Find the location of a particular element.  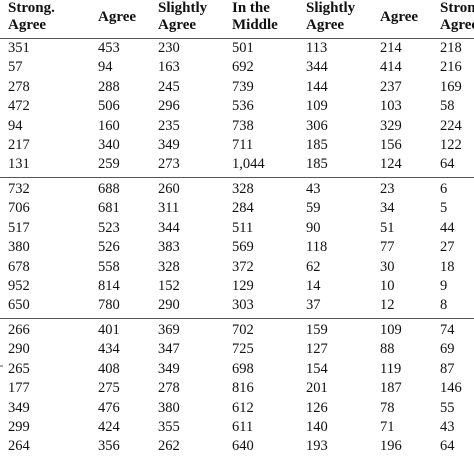

table-cell: 526 is located at coordinates (109, 247).